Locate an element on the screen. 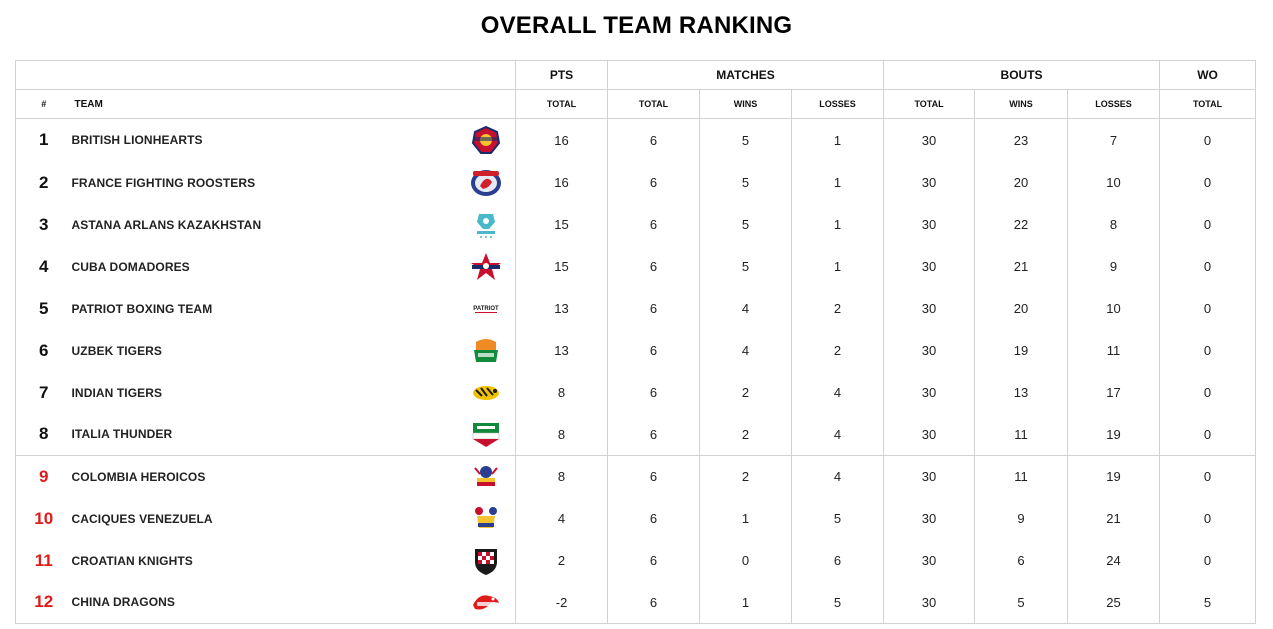  page-title: OVERALL TEAM RANKING is located at coordinates (636, 25).